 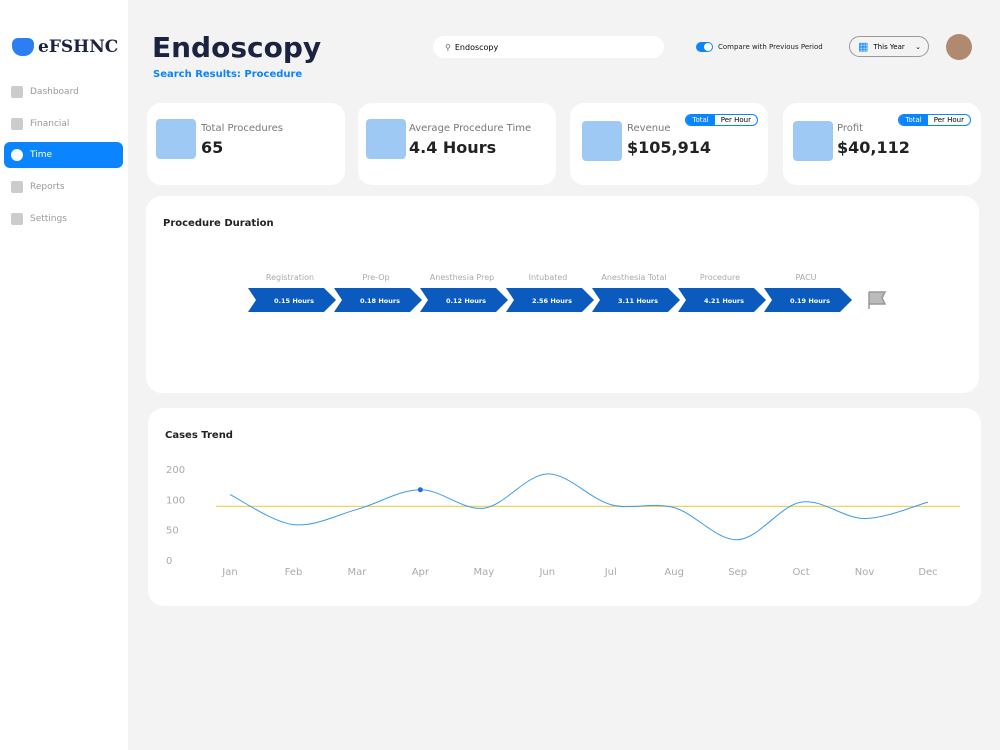 What do you see at coordinates (610, 572) in the screenshot?
I see `x-tick-label: Jul` at bounding box center [610, 572].